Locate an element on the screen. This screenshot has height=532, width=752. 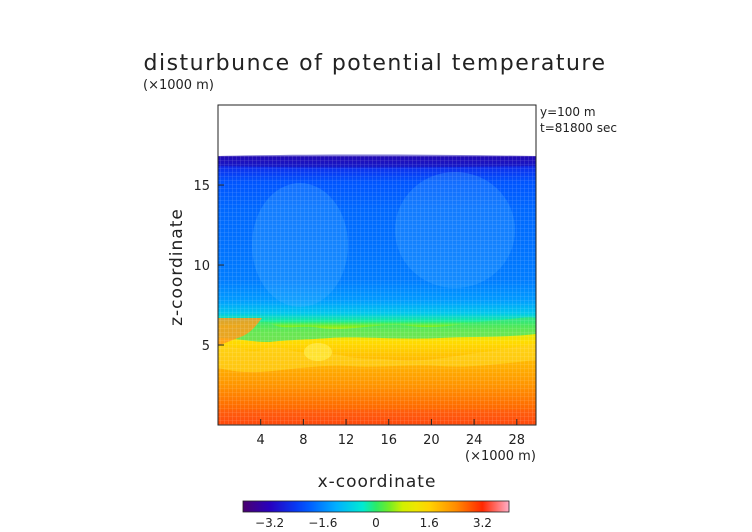
x-tick-label: 8 is located at coordinates (303, 440).